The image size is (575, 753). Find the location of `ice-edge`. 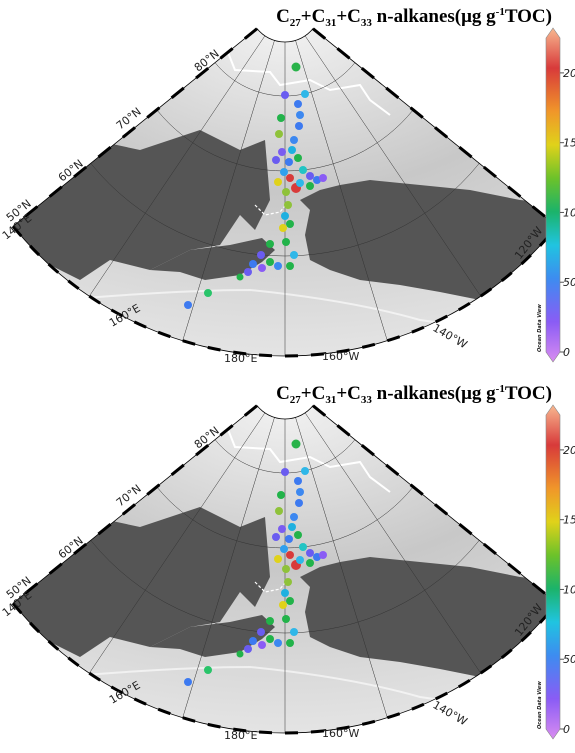

ice-edge is located at coordinates (307, 80).